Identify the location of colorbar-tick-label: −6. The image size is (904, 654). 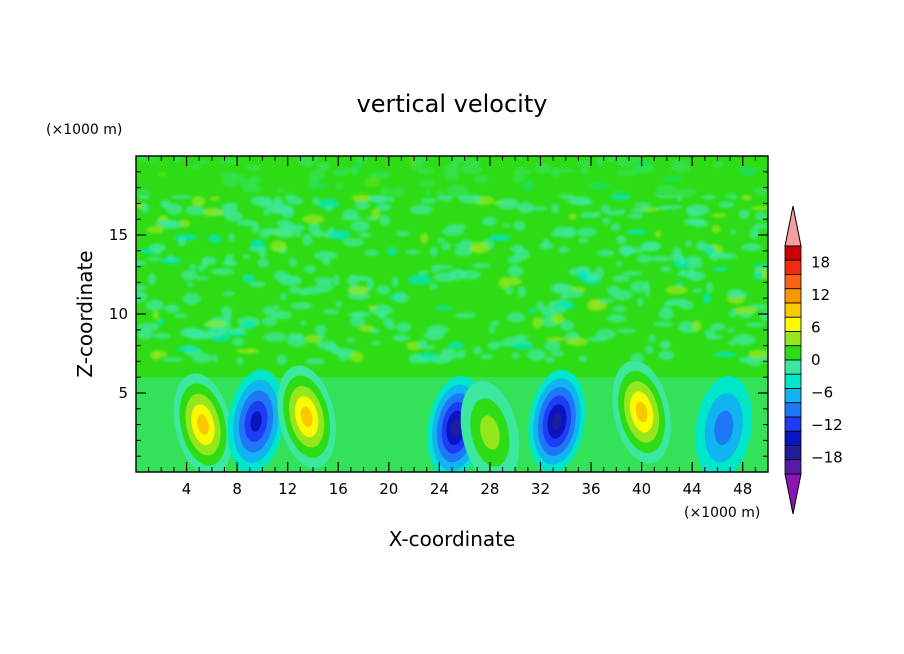
(822, 393).